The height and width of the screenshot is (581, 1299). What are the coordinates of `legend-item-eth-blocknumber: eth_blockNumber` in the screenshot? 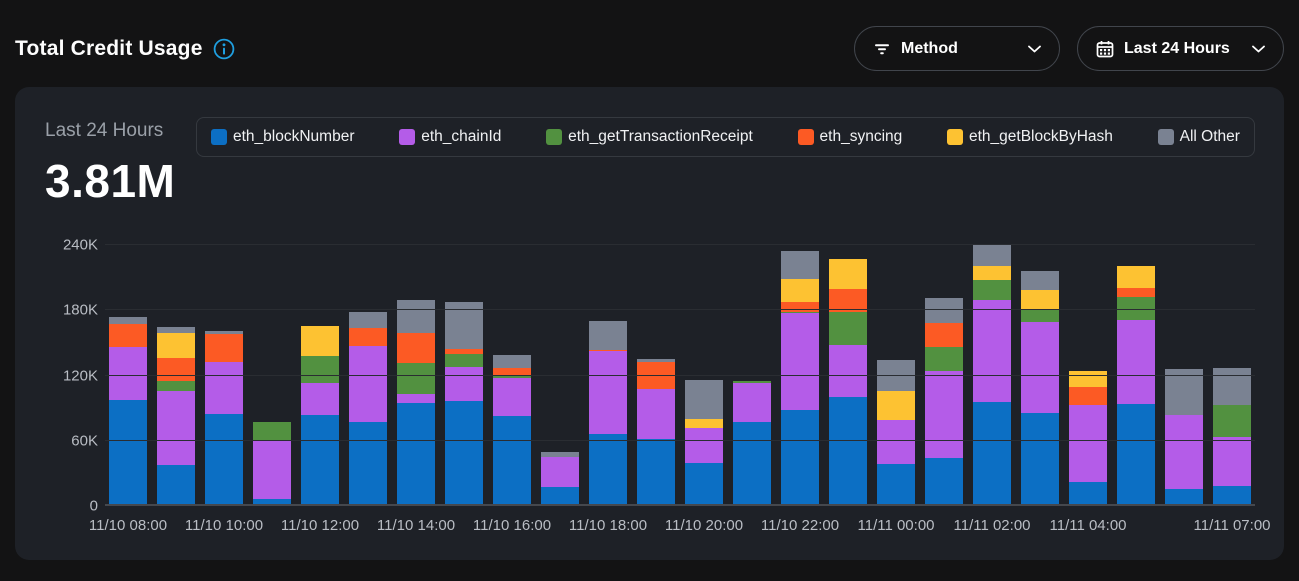 It's located at (282, 137).